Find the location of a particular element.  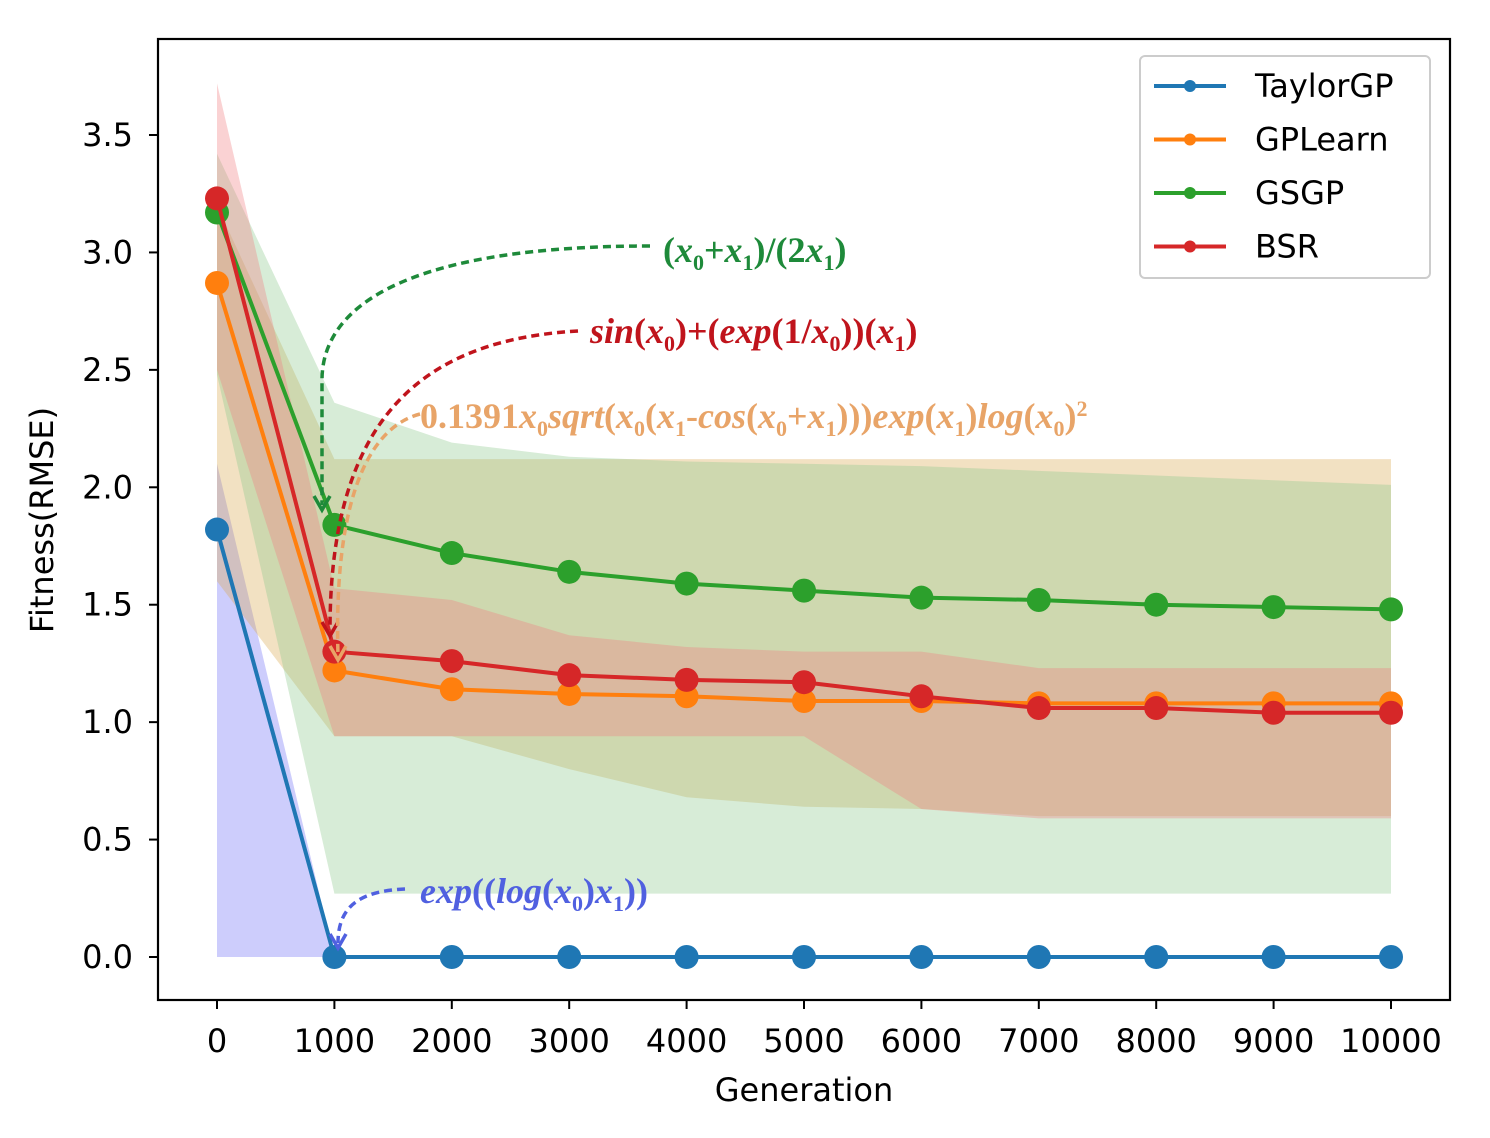

legend-label-gplearn: GPLearn is located at coordinates (1322, 140).